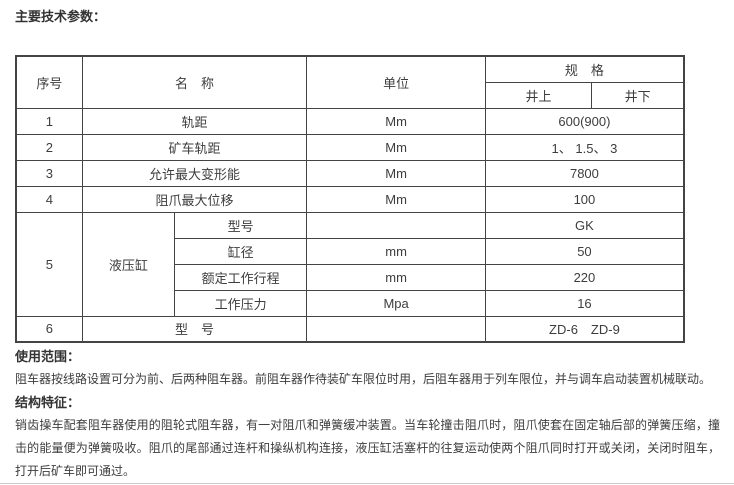  What do you see at coordinates (128, 264) in the screenshot?
I see `cell-group-name: 液压缸` at bounding box center [128, 264].